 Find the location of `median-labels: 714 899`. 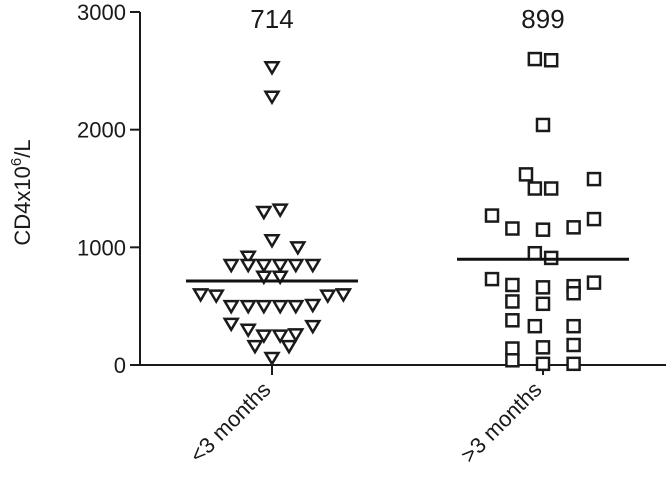

median-labels: 714 899 is located at coordinates (407, 19).